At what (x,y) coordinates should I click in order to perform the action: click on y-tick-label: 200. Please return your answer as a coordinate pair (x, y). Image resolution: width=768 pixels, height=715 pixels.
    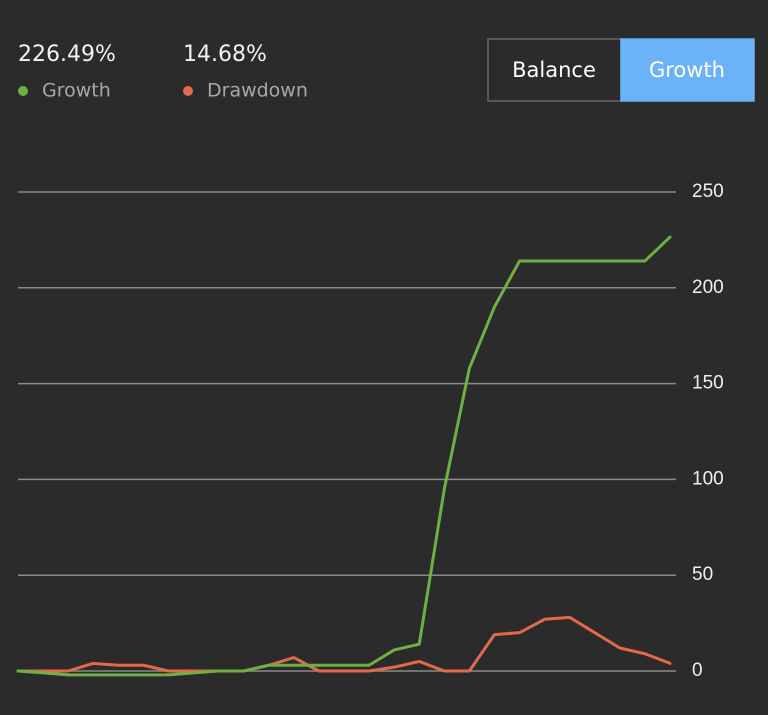
    Looking at the image, I should click on (708, 287).